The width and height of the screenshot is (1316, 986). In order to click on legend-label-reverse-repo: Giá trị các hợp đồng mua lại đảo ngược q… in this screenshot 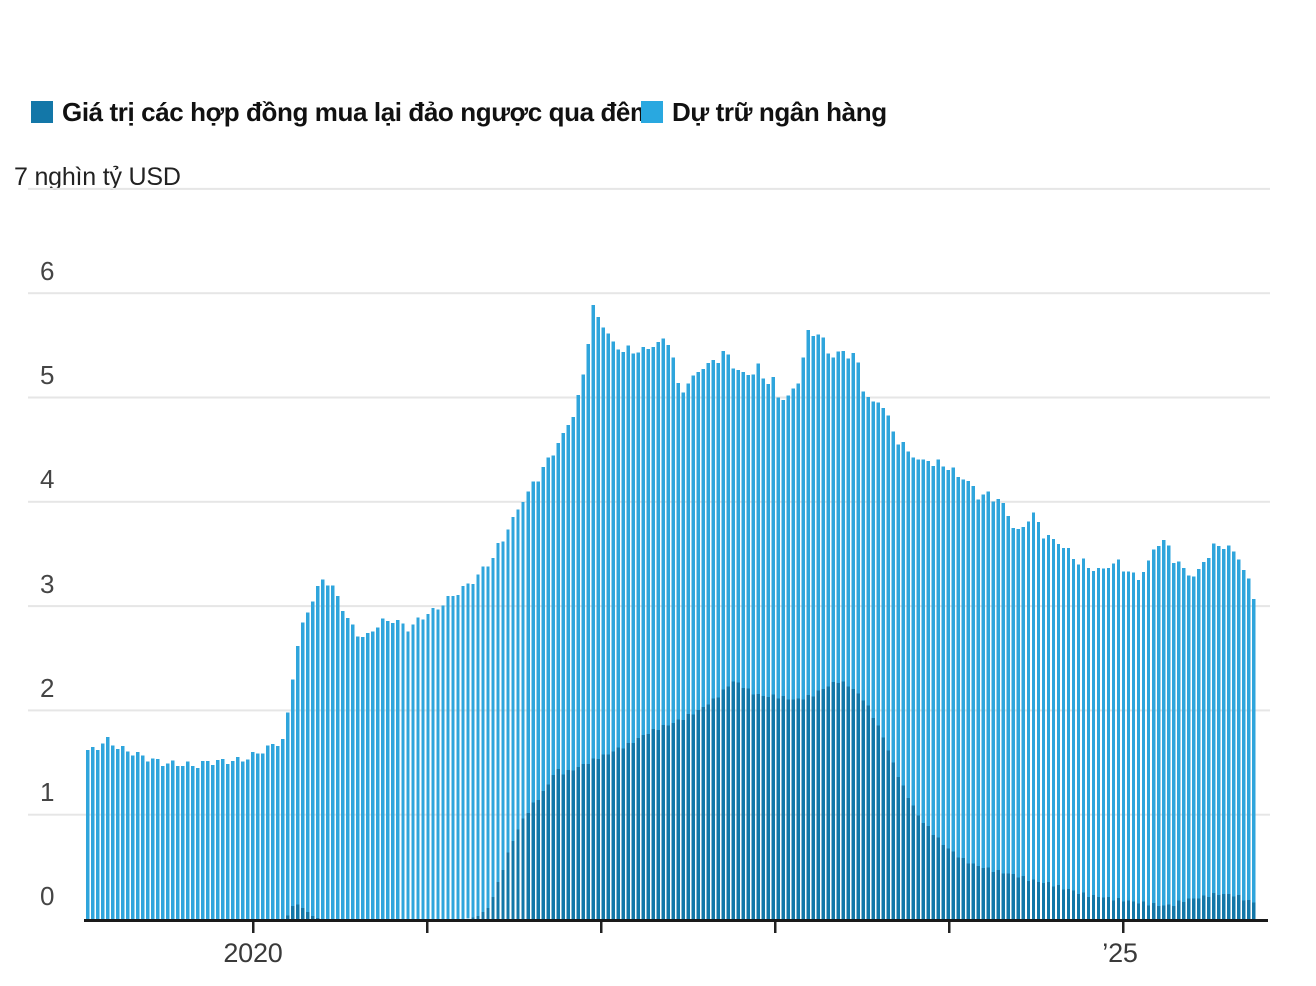, I will do `click(357, 112)`.